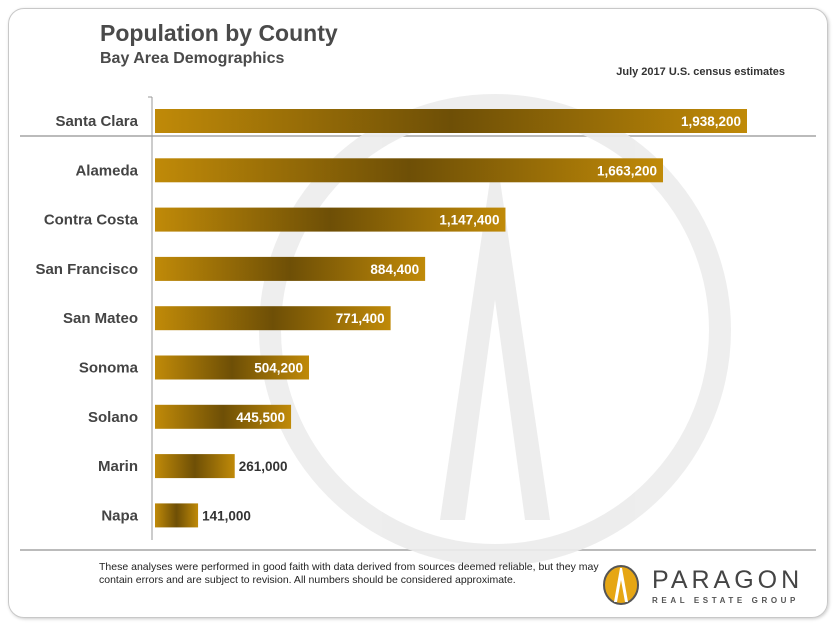 The image size is (835, 626). I want to click on bar-alameda, so click(409, 170).